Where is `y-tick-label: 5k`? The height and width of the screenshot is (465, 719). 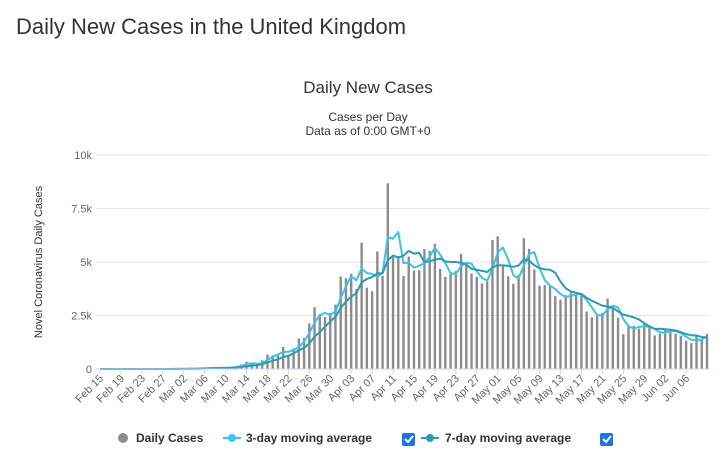 y-tick-label: 5k is located at coordinates (86, 263).